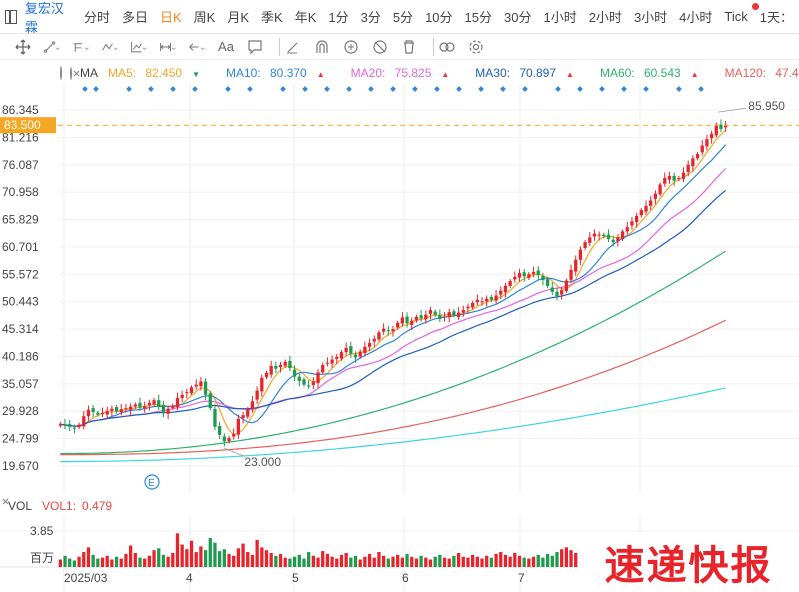  What do you see at coordinates (447, 47) in the screenshot?
I see `link-icon` at bounding box center [447, 47].